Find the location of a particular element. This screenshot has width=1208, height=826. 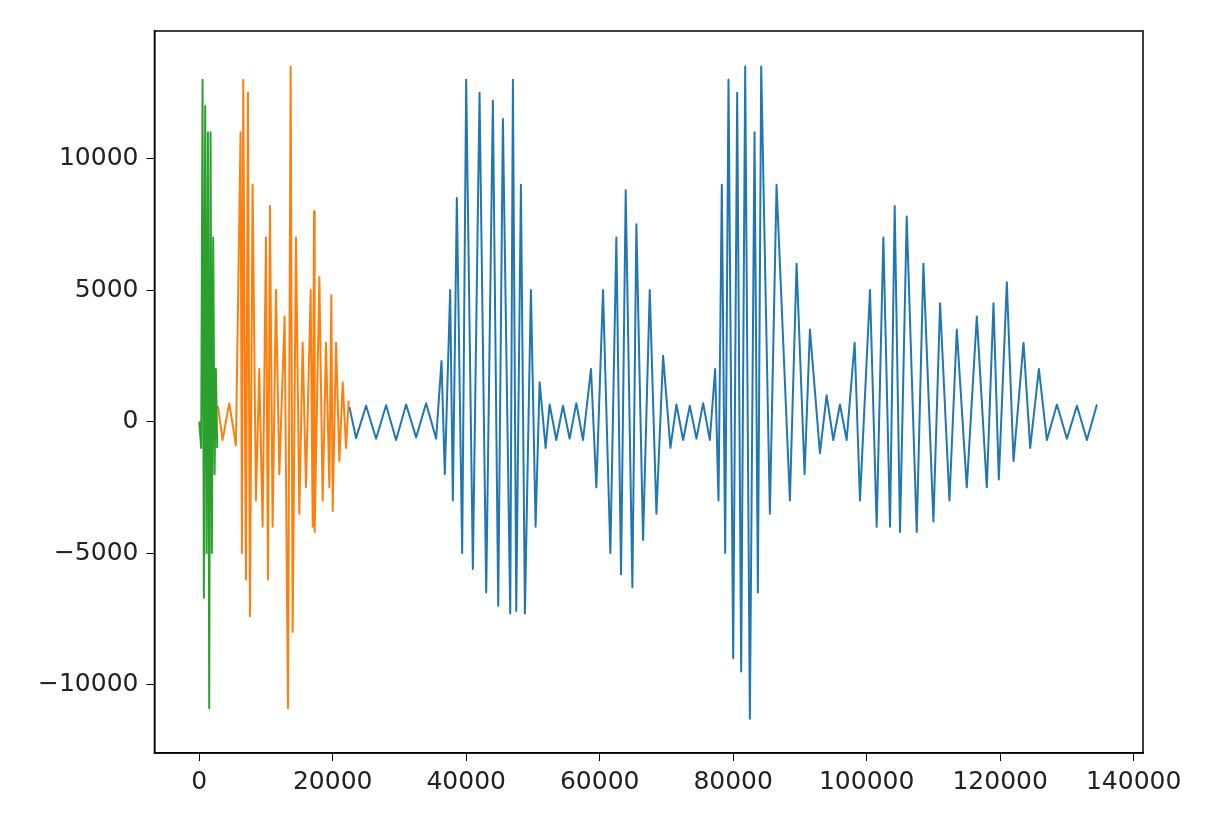

y-tick-label: −5000 is located at coordinates (96, 551).